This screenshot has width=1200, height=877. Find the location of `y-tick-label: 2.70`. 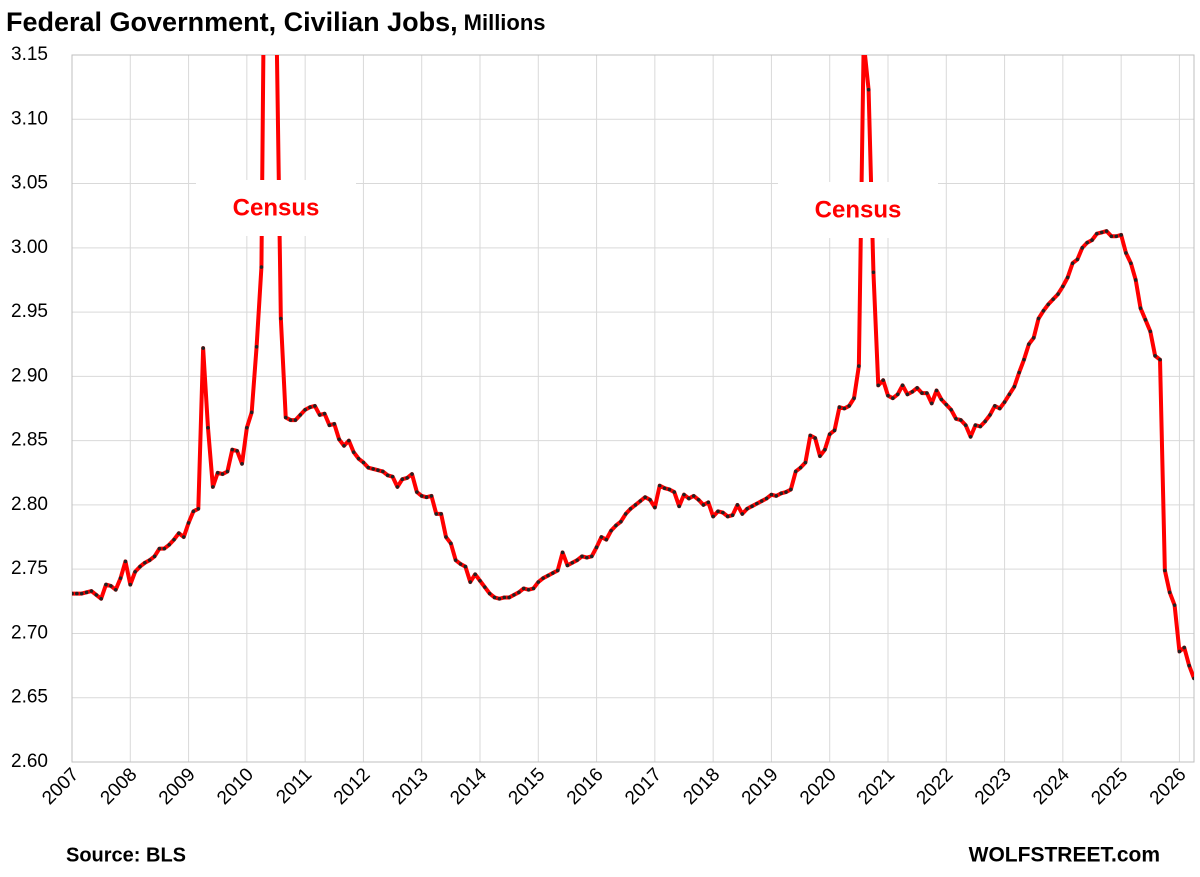

y-tick-label: 2.70 is located at coordinates (29, 632).